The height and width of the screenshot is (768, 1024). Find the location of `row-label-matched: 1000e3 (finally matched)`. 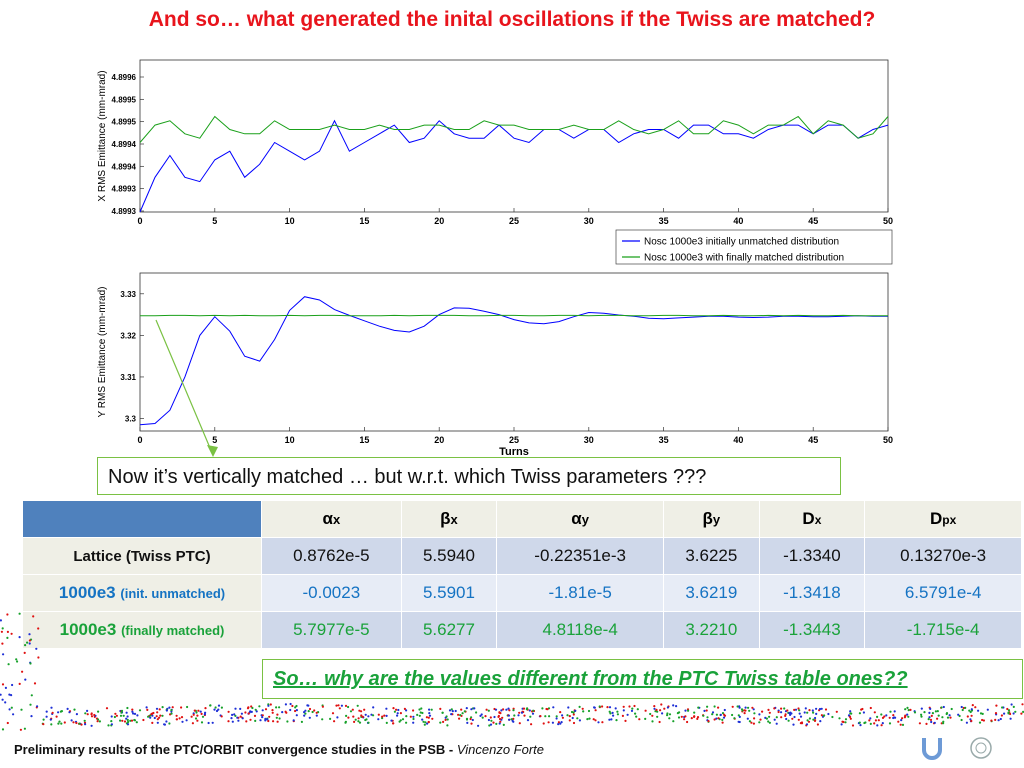

row-label-matched: 1000e3 (finally matched) is located at coordinates (142, 630).